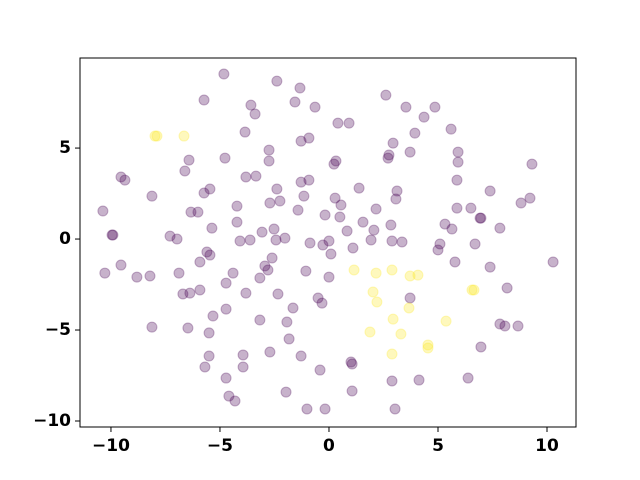  I want to click on y-tick-label: 5, so click(65, 148).